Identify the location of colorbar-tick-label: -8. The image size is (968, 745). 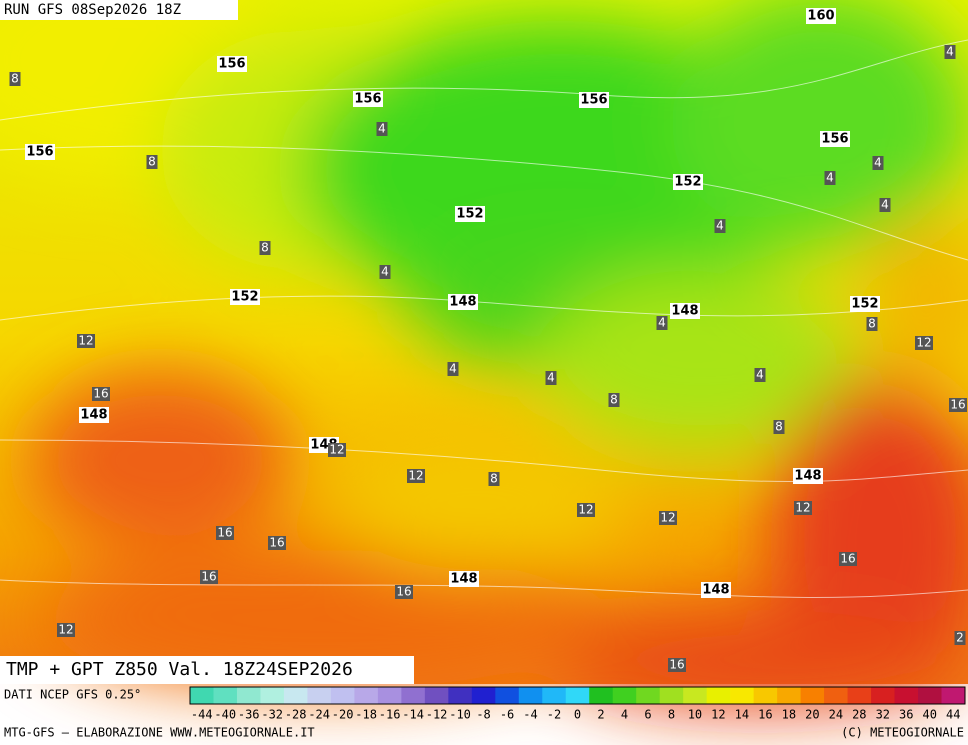
(483, 715).